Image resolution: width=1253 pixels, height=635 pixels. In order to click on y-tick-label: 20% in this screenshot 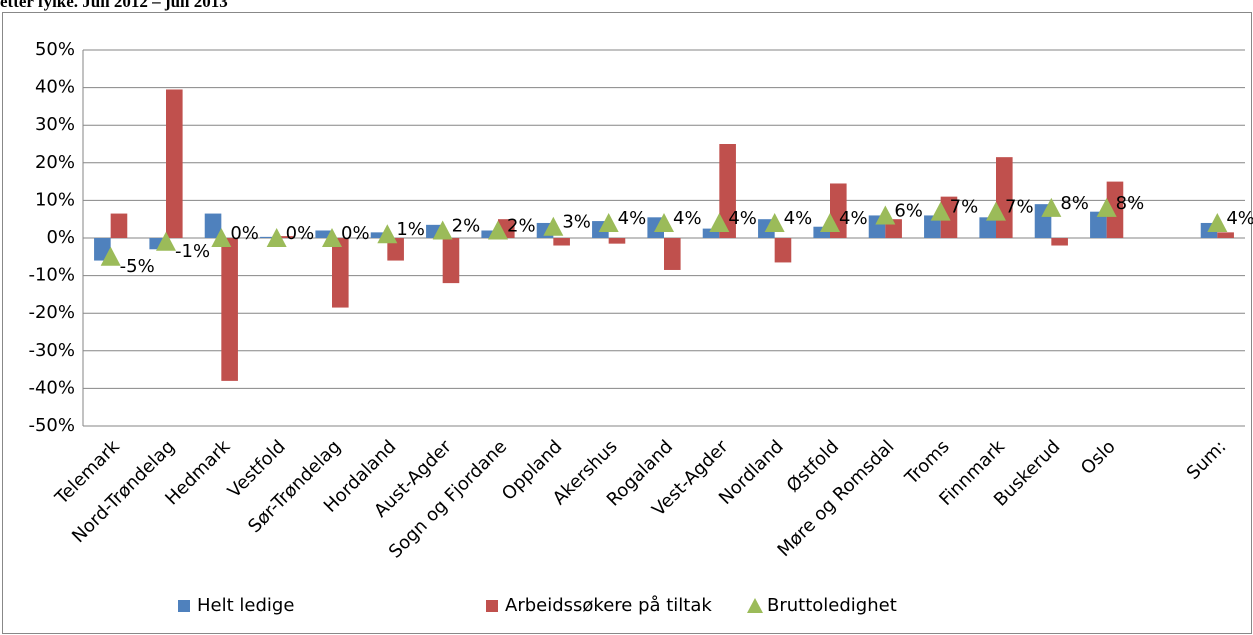, I will do `click(55, 162)`.